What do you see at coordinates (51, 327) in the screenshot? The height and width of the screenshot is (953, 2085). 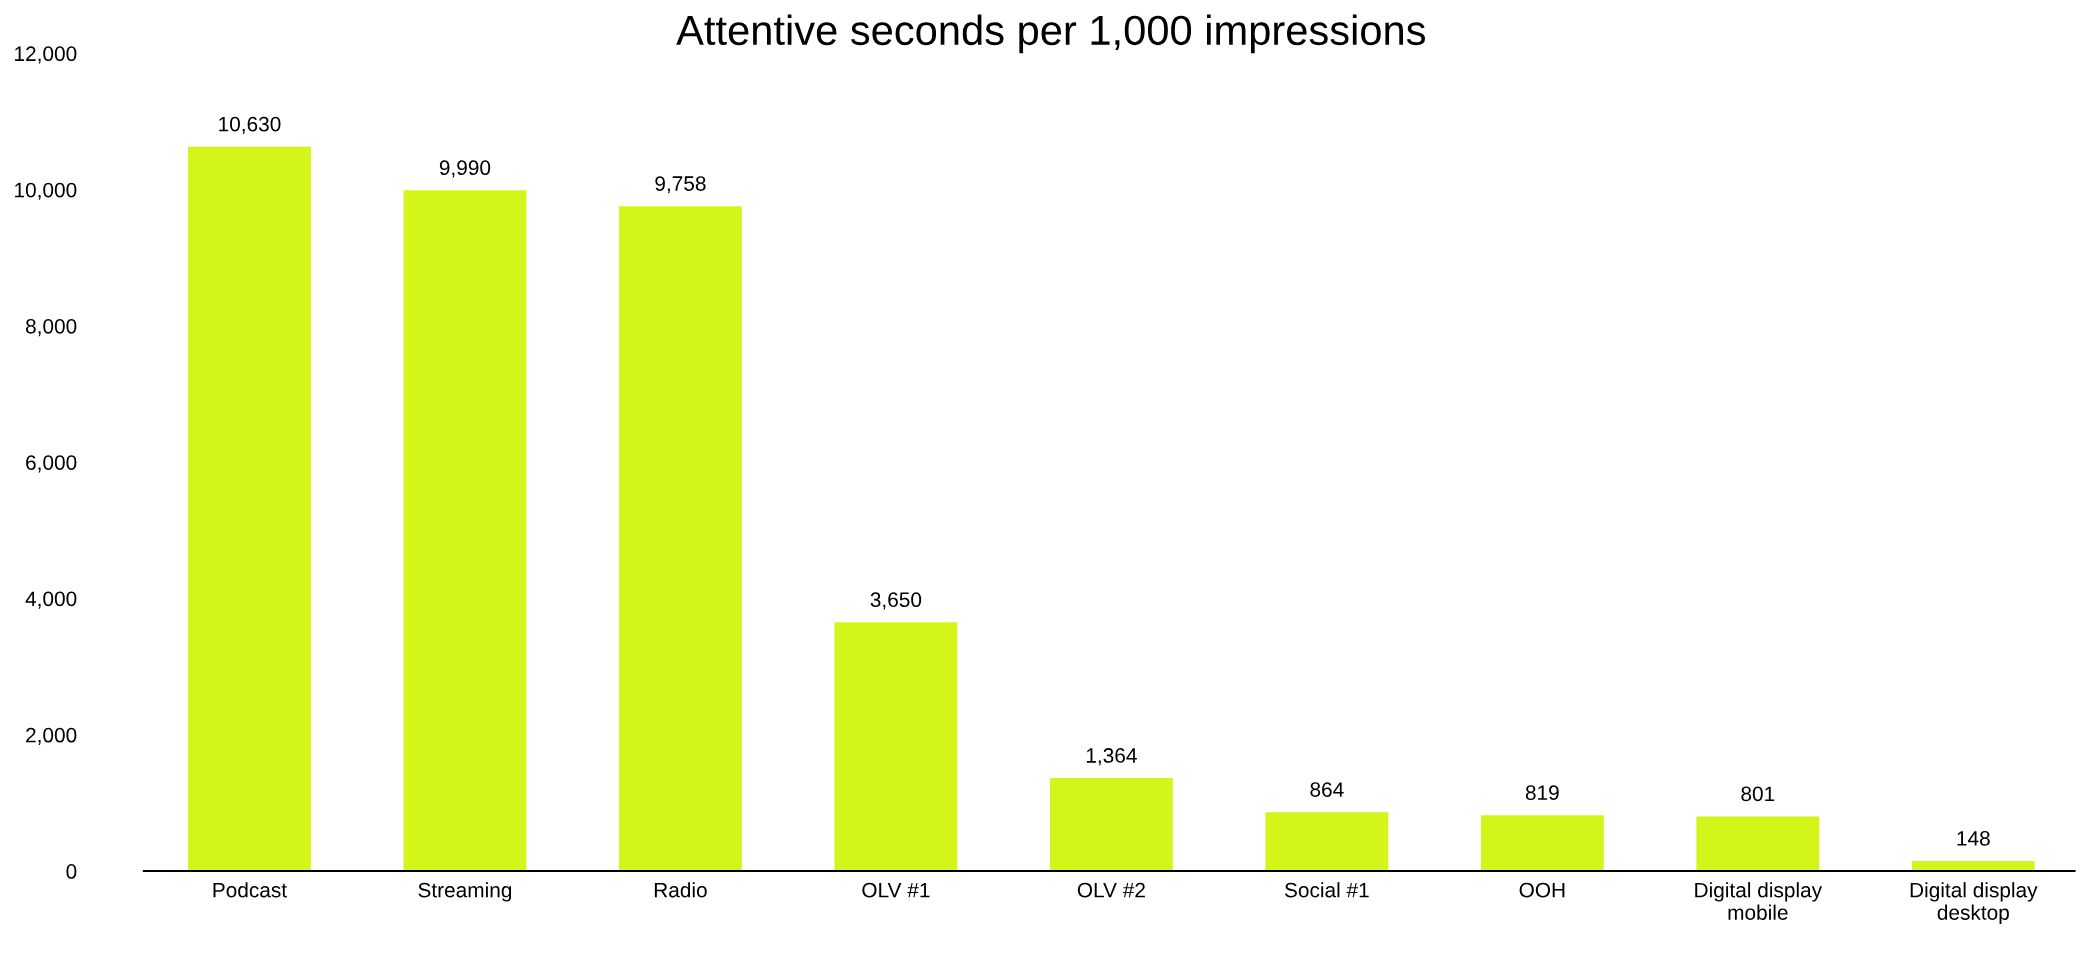 I see `y-tick-label: 8,000` at bounding box center [51, 327].